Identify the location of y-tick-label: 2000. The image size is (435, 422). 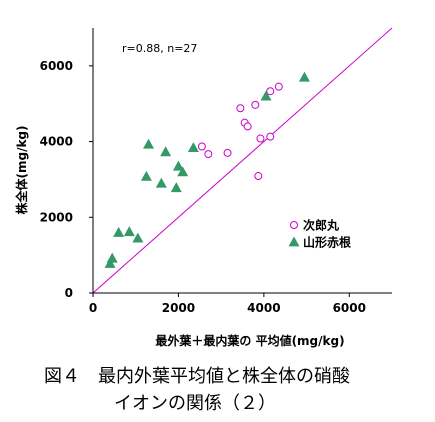
(56, 217).